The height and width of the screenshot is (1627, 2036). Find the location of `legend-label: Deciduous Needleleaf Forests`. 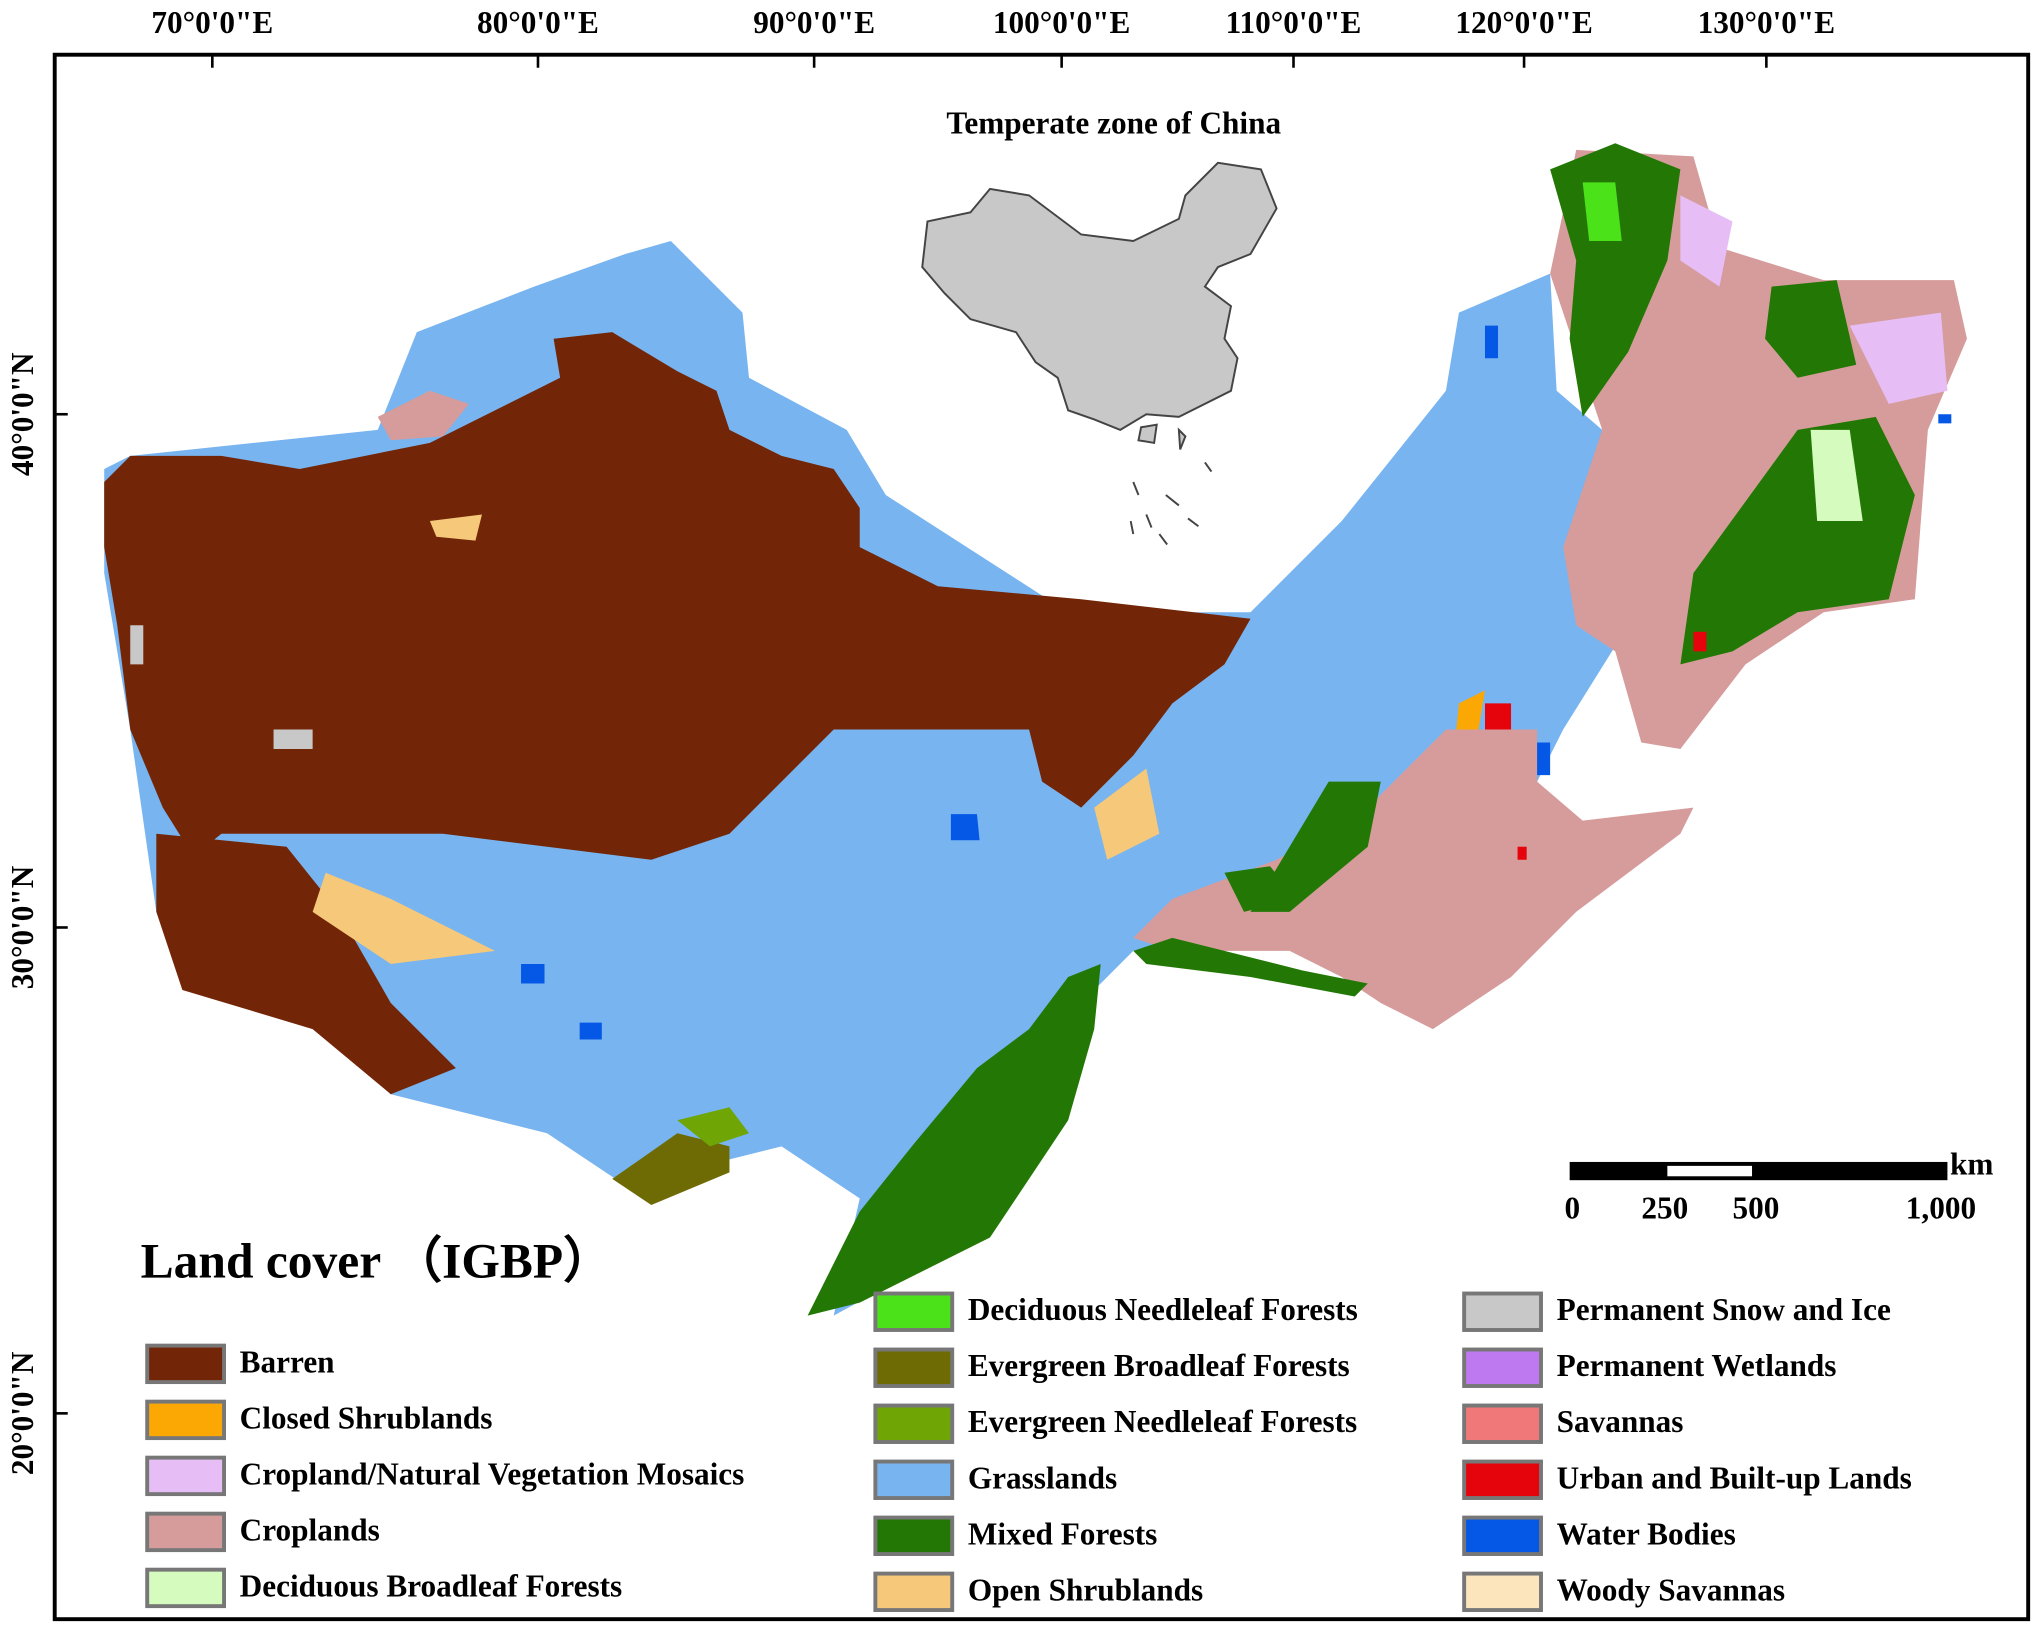

legend-label: Deciduous Needleleaf Forests is located at coordinates (1163, 1309).